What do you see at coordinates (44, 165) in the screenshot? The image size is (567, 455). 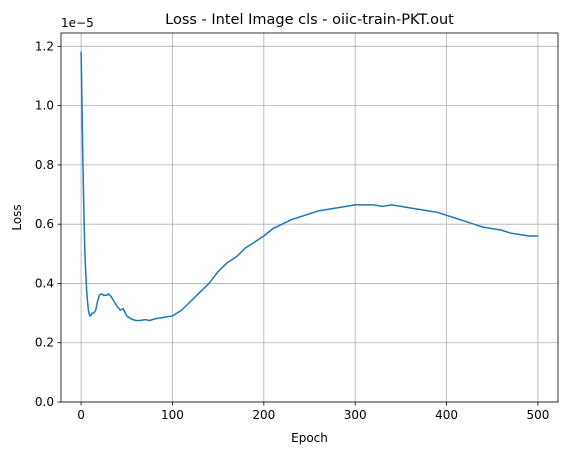 I see `y-tick-label: 0.8` at bounding box center [44, 165].